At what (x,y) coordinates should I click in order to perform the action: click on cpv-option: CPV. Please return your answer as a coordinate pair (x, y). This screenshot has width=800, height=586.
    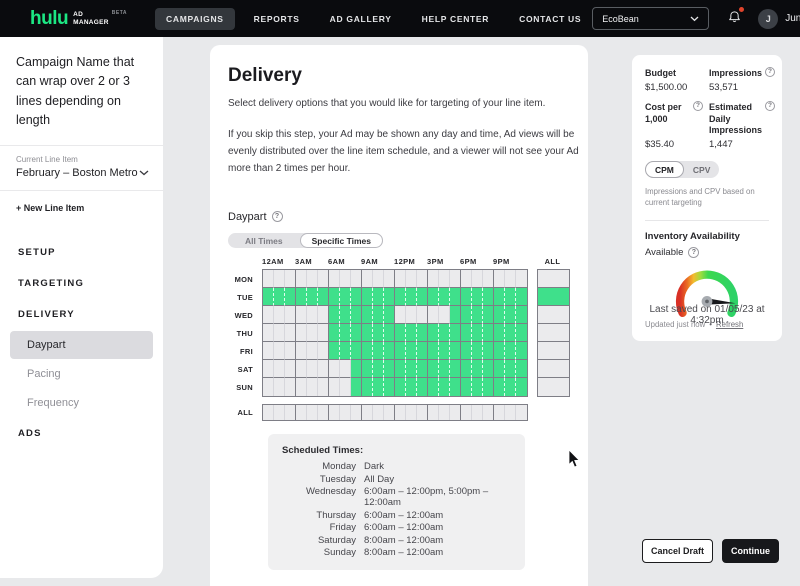
    Looking at the image, I should click on (701, 169).